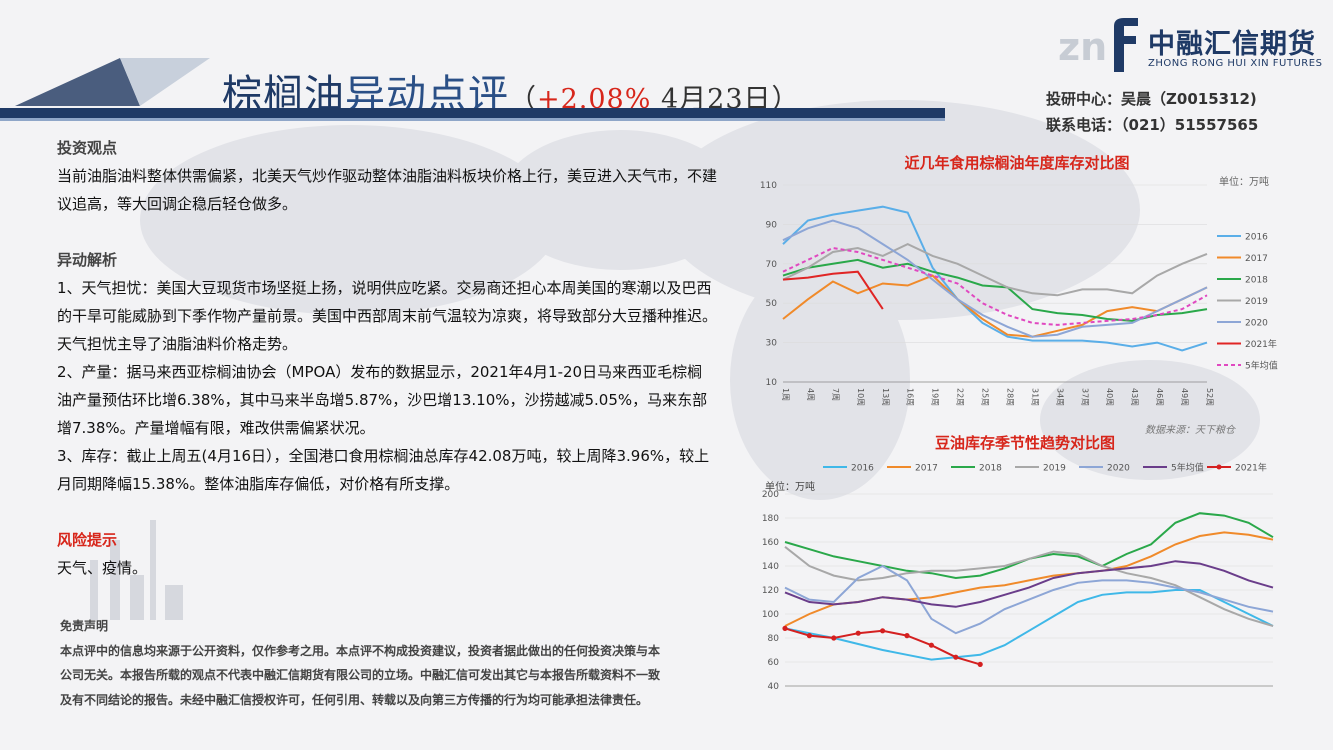 The height and width of the screenshot is (750, 1333). What do you see at coordinates (112, 82) in the screenshot?
I see `header-decoration` at bounding box center [112, 82].